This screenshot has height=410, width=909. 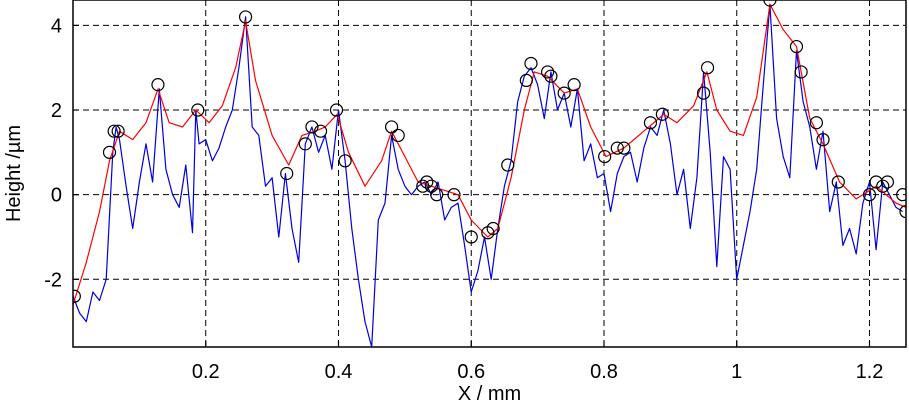 I want to click on x-tick-label: 1, so click(x=736, y=372).